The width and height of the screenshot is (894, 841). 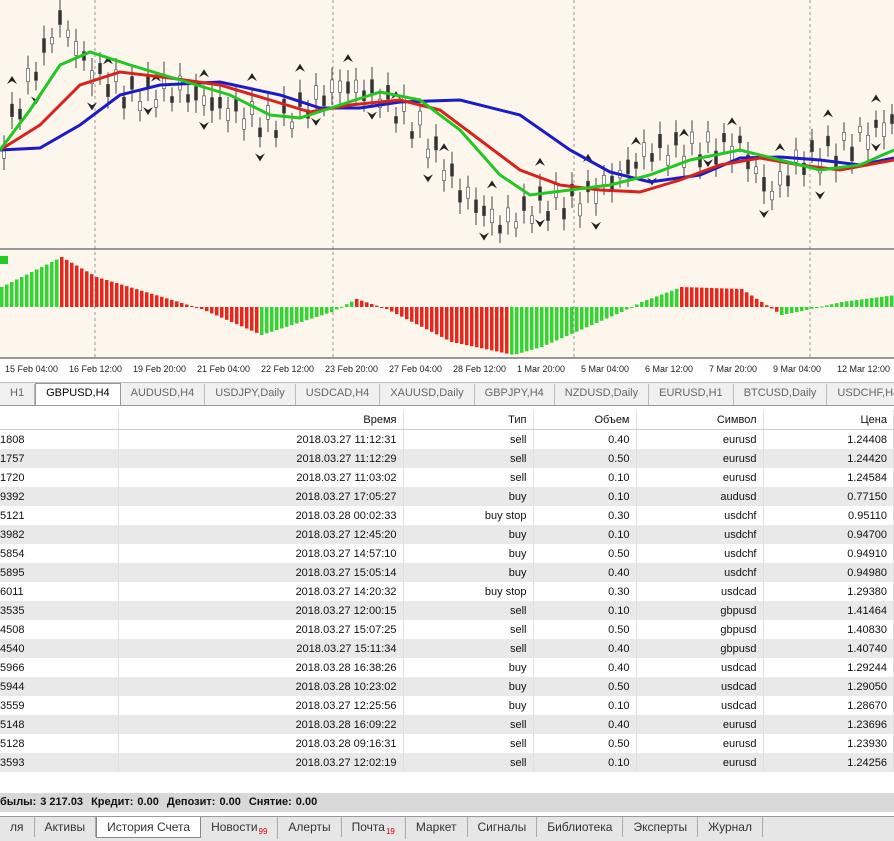 I want to click on column-header: Символ, so click(x=700, y=420).